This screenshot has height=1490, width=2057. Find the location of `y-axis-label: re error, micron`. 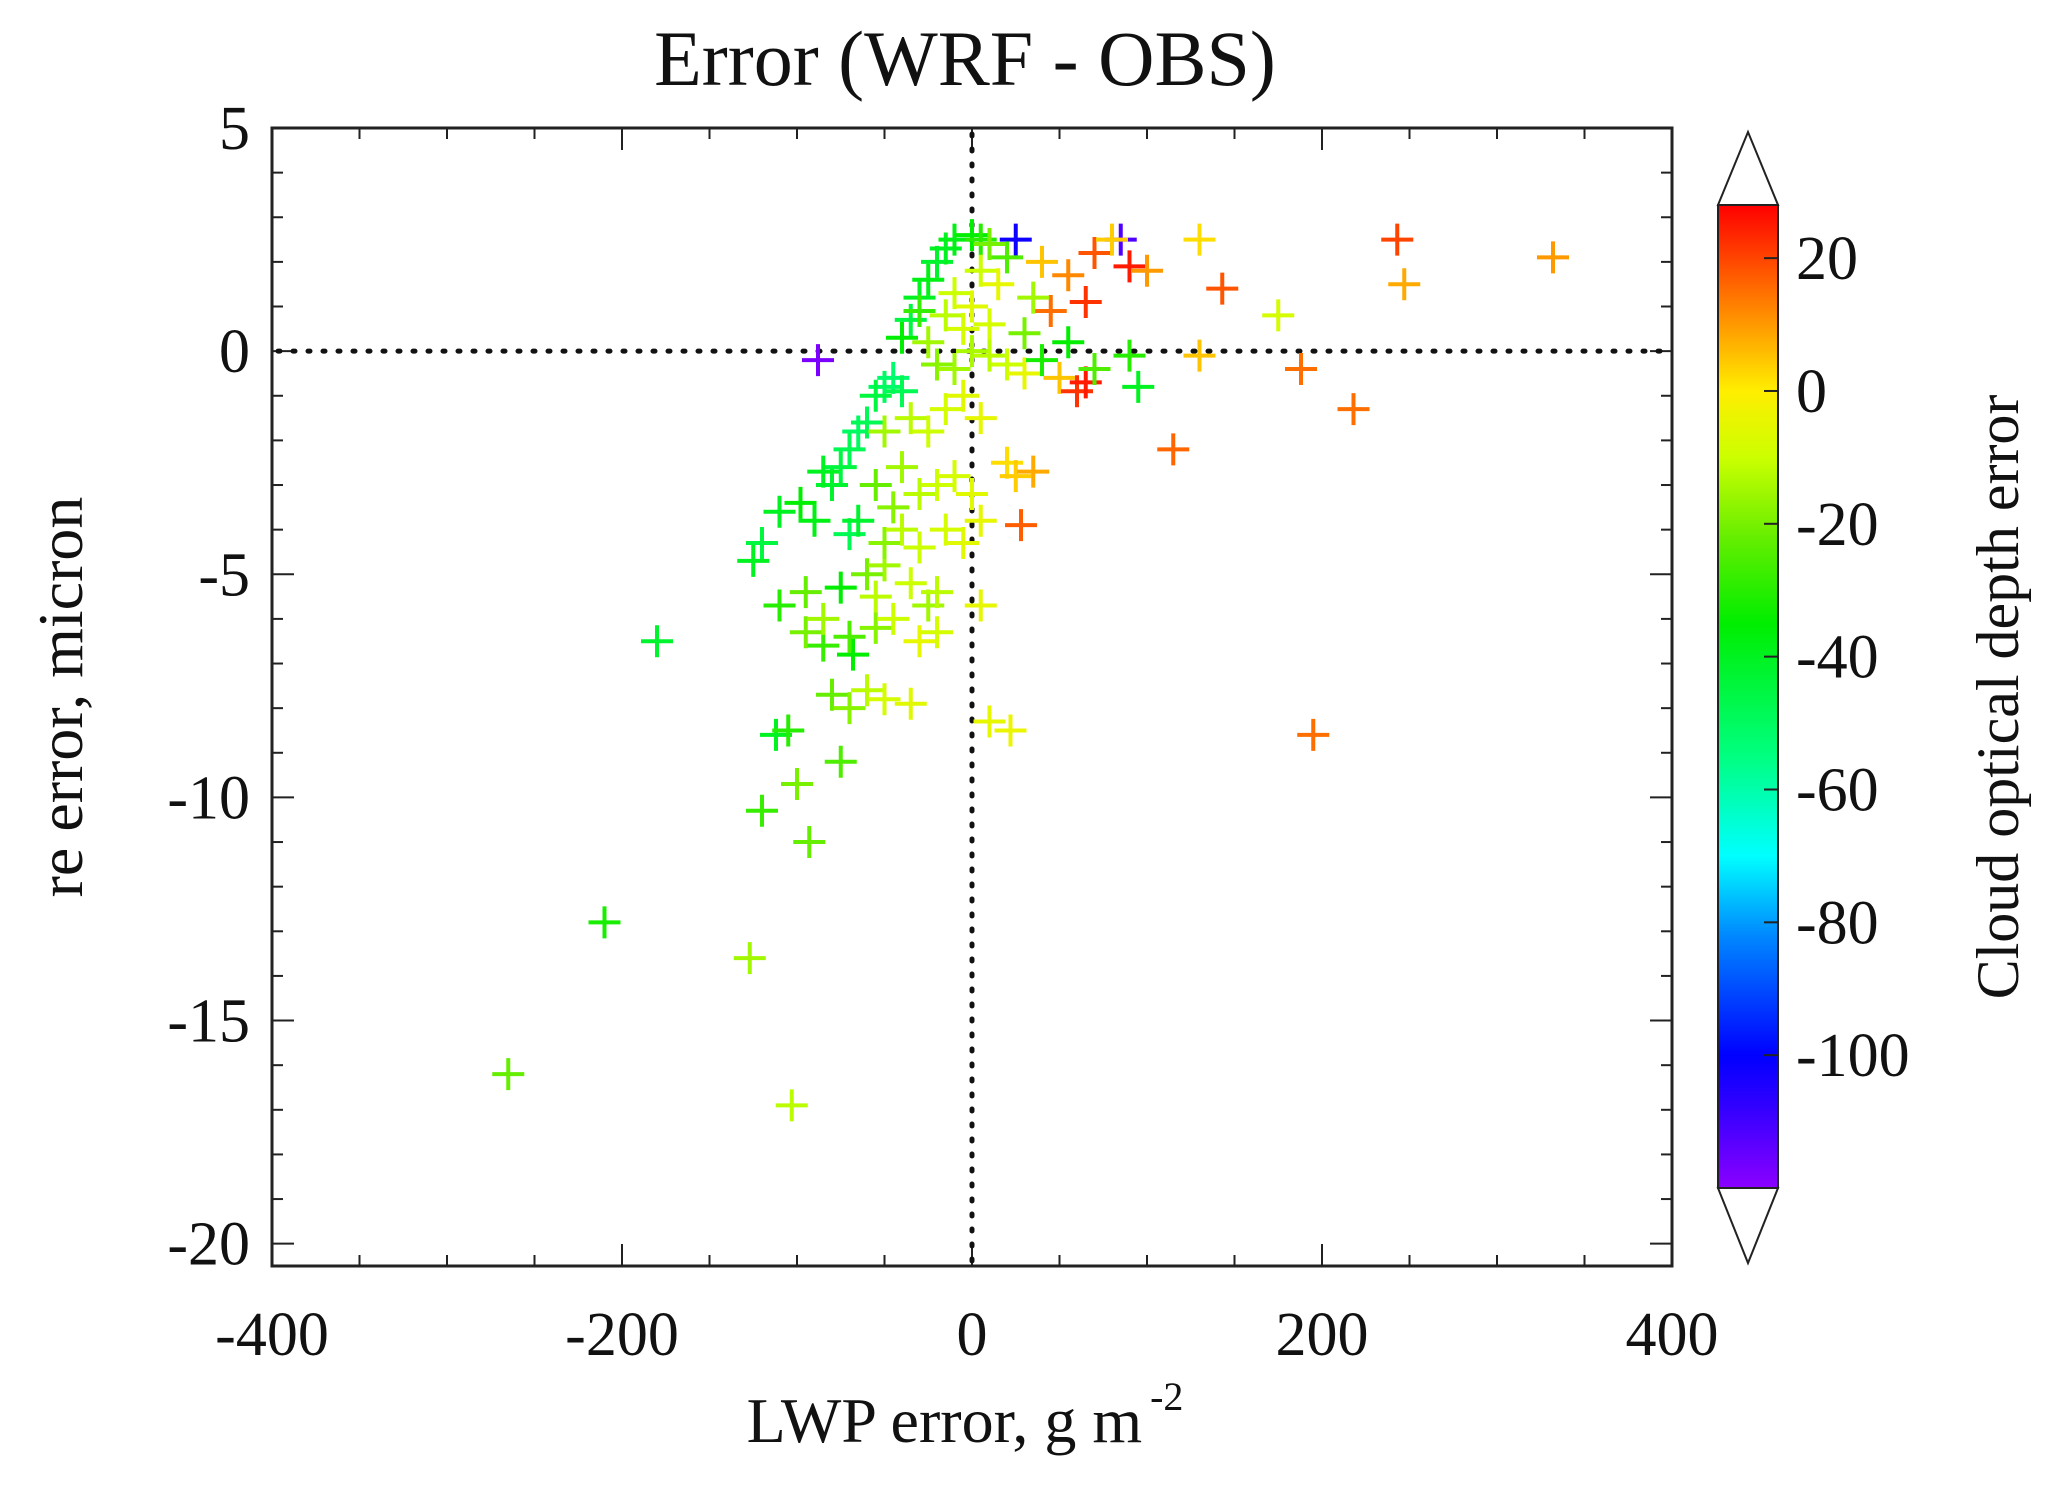

y-axis-label: re error, micron is located at coordinates (60, 697).